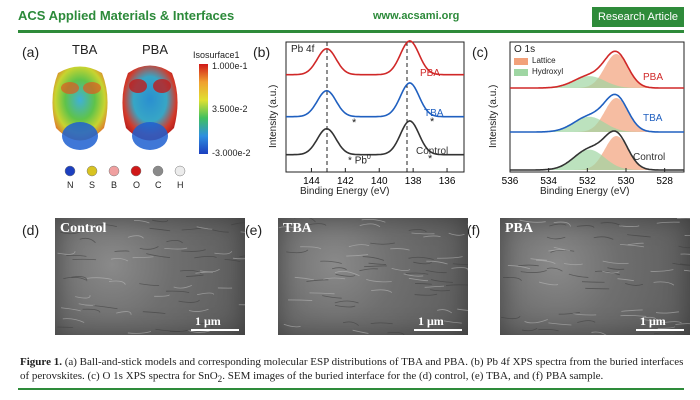  I want to click on o1s-ylabel: Intensity (a.u.), so click(493, 116).